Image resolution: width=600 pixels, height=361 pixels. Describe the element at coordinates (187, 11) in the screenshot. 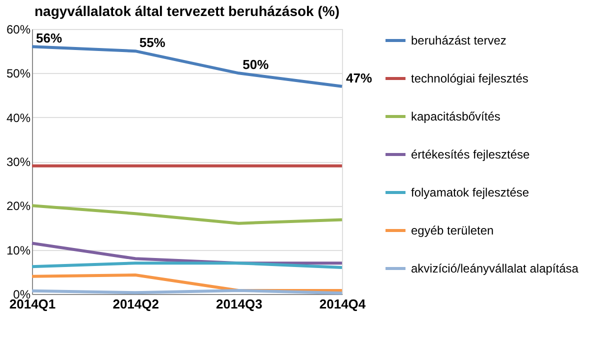

I see `chart-title: nagyvállalatok által tervezett beruházások (%)` at that location.